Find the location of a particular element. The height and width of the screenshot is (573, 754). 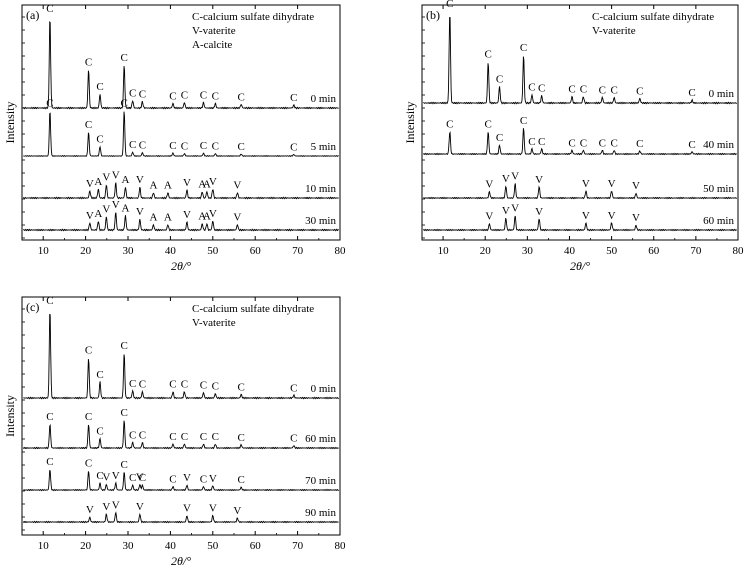

panel-c-series-label: 90 min is located at coordinates (320, 513).